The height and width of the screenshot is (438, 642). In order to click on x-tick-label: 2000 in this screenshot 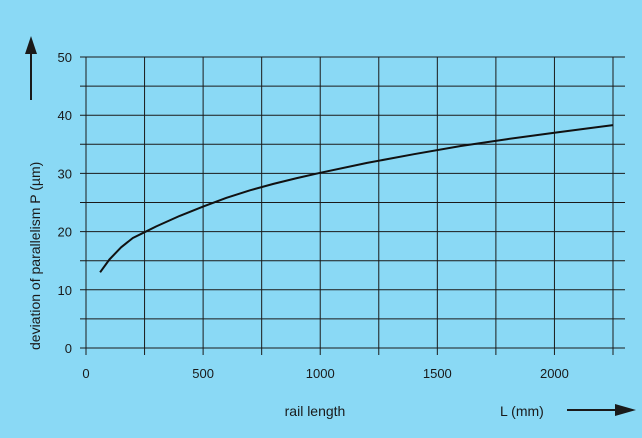, I will do `click(554, 373)`.